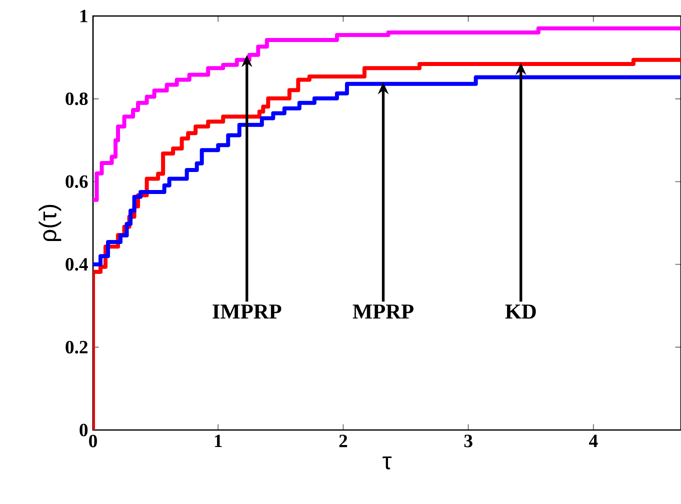 The height and width of the screenshot is (504, 681). I want to click on y-tick-label: 0, so click(84, 430).